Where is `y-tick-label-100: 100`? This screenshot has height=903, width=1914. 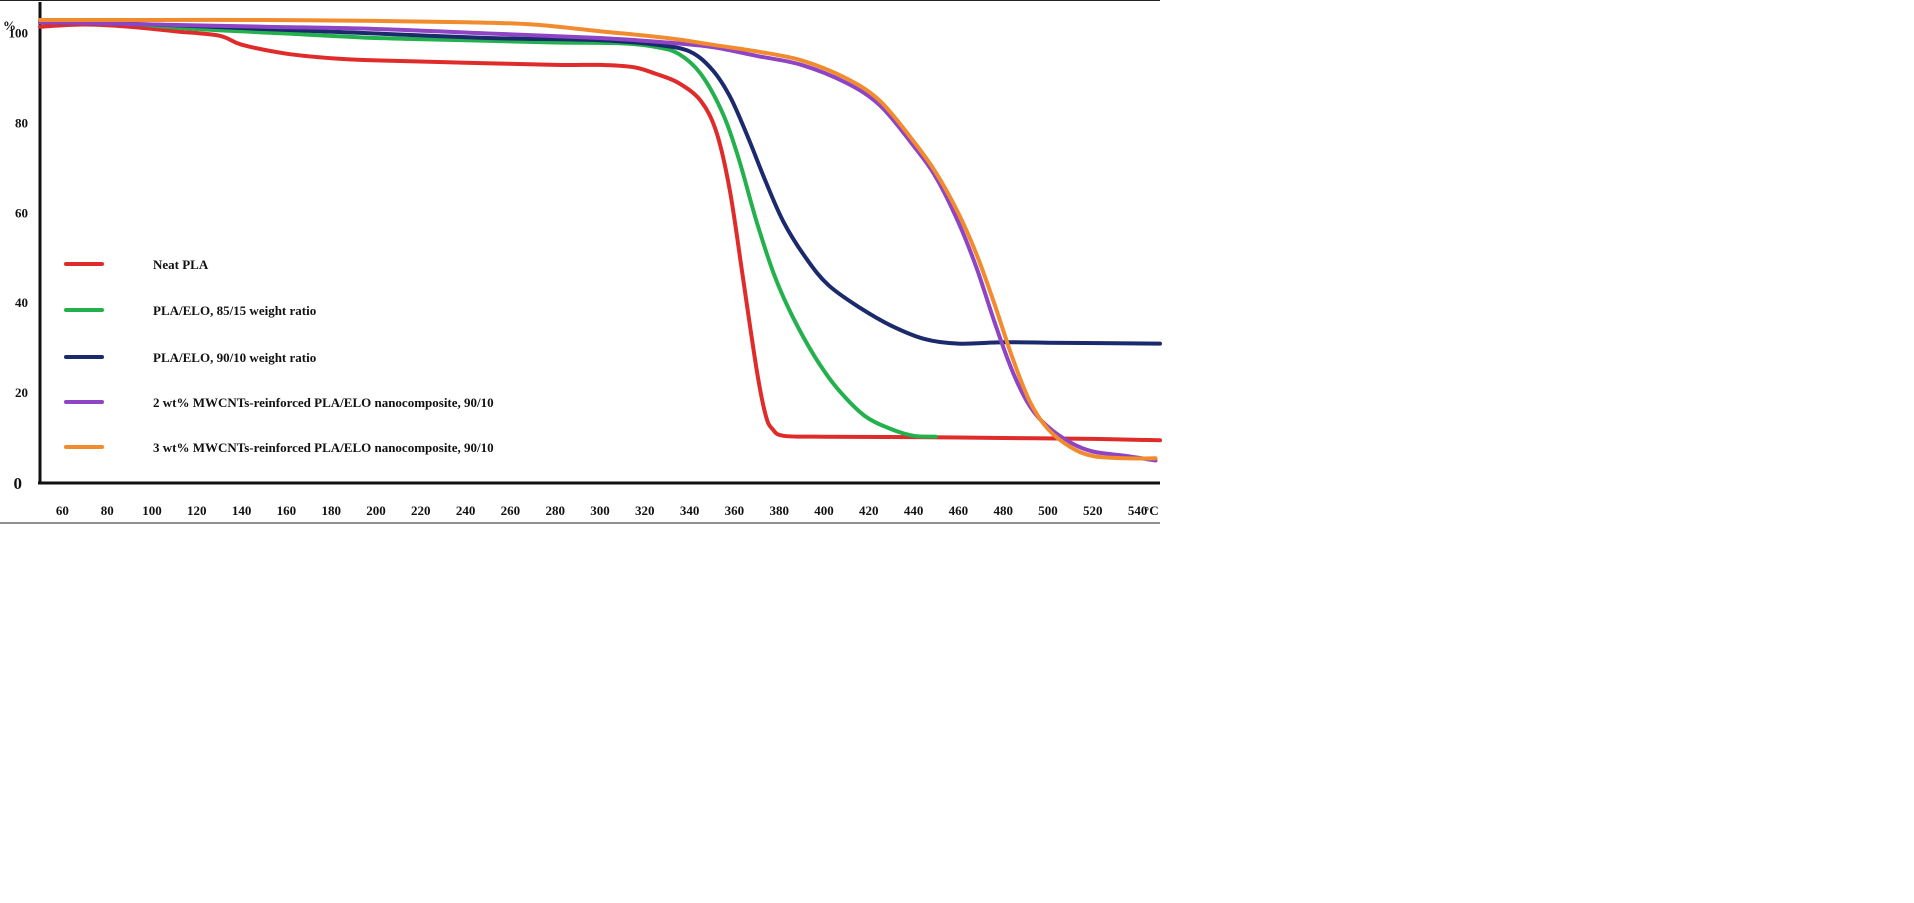
y-tick-label-100: 100 is located at coordinates (19, 32).